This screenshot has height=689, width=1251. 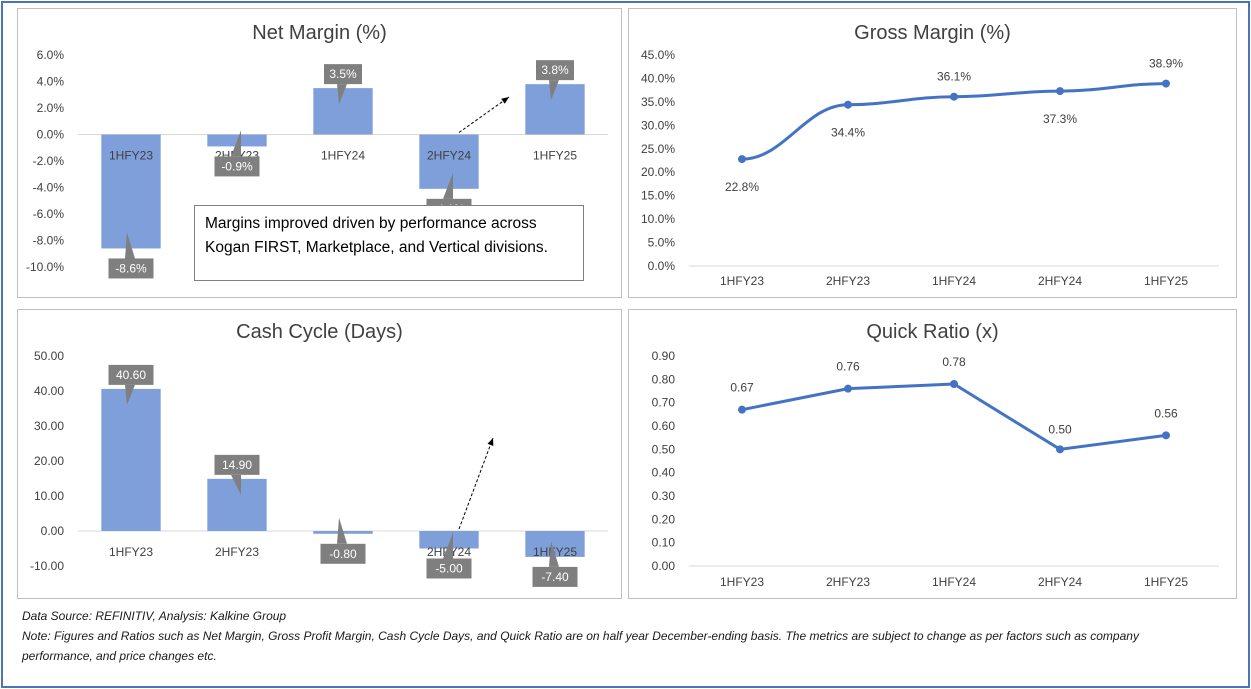 I want to click on data-label: 14.90, so click(x=237, y=465).